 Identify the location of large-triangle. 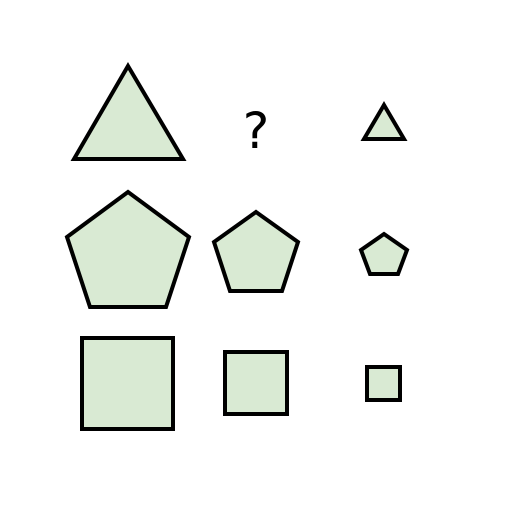
(128, 111).